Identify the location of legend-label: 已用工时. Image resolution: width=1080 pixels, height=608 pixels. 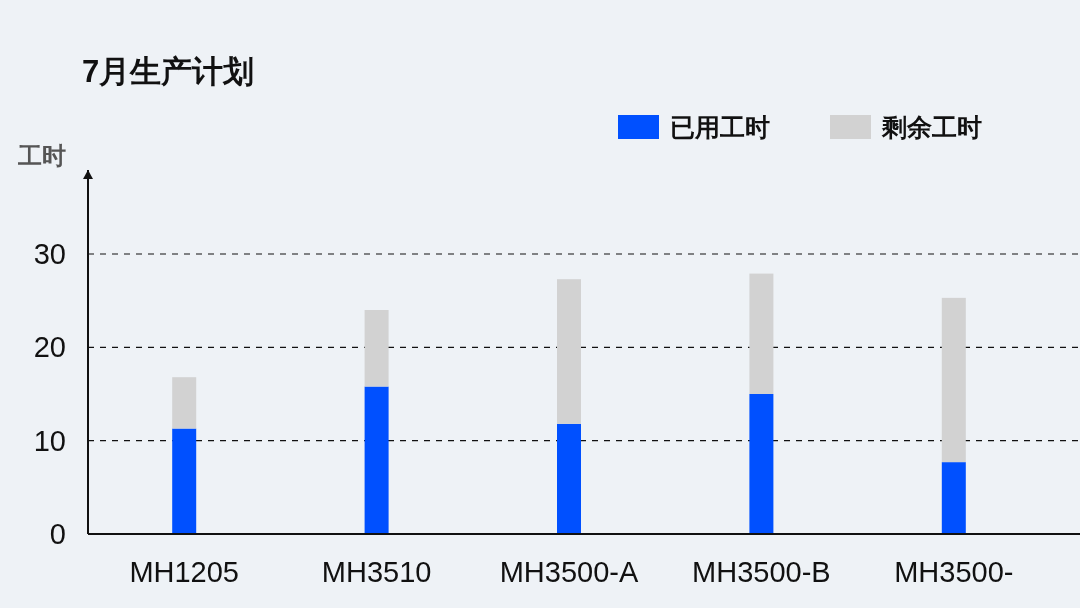
(720, 127).